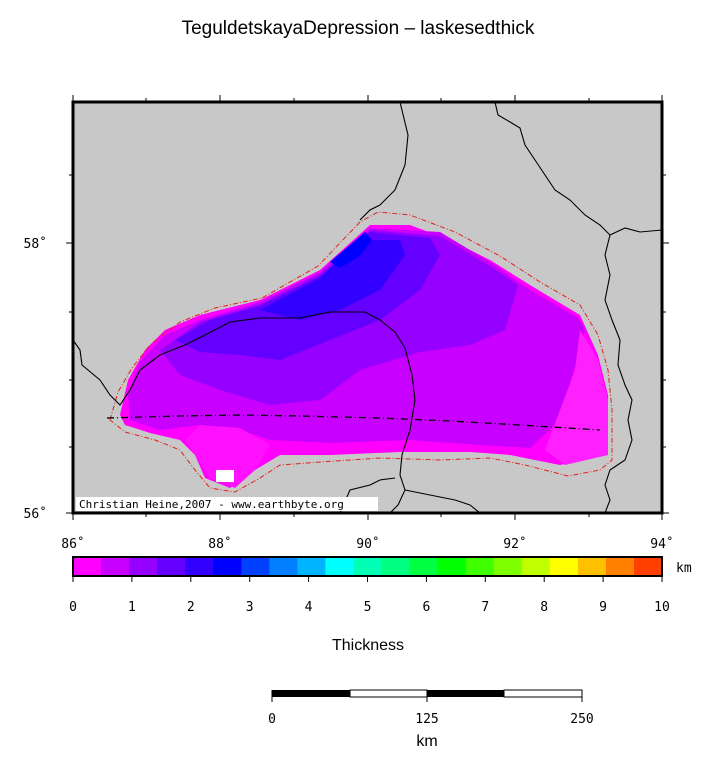 This screenshot has height=768, width=716. I want to click on no-data-cell, so click(225, 476).